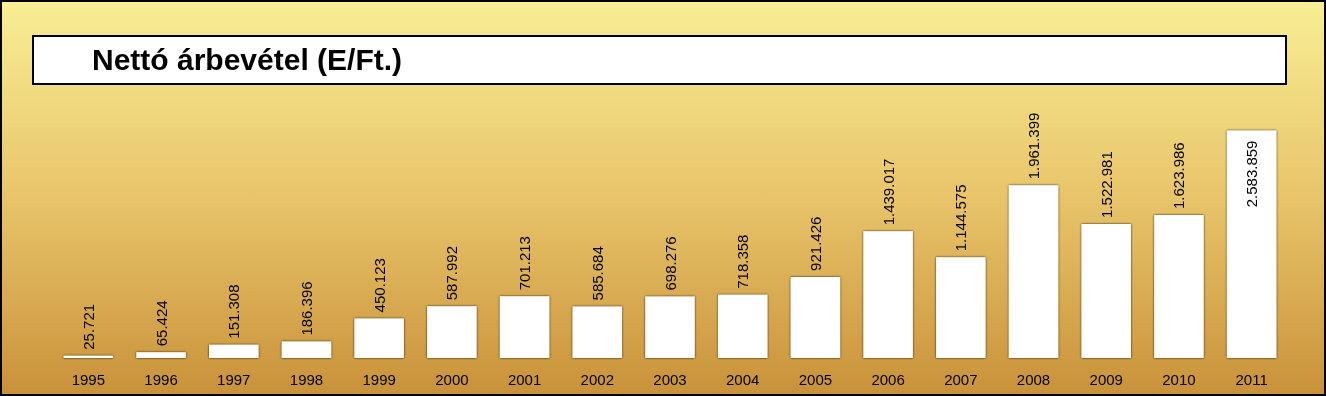 This screenshot has height=396, width=1326. What do you see at coordinates (1106, 379) in the screenshot?
I see `x-tick-label: 2009` at bounding box center [1106, 379].